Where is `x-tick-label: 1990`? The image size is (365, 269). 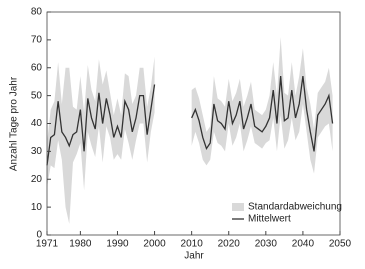 x-tick-label: 1990 is located at coordinates (117, 244).